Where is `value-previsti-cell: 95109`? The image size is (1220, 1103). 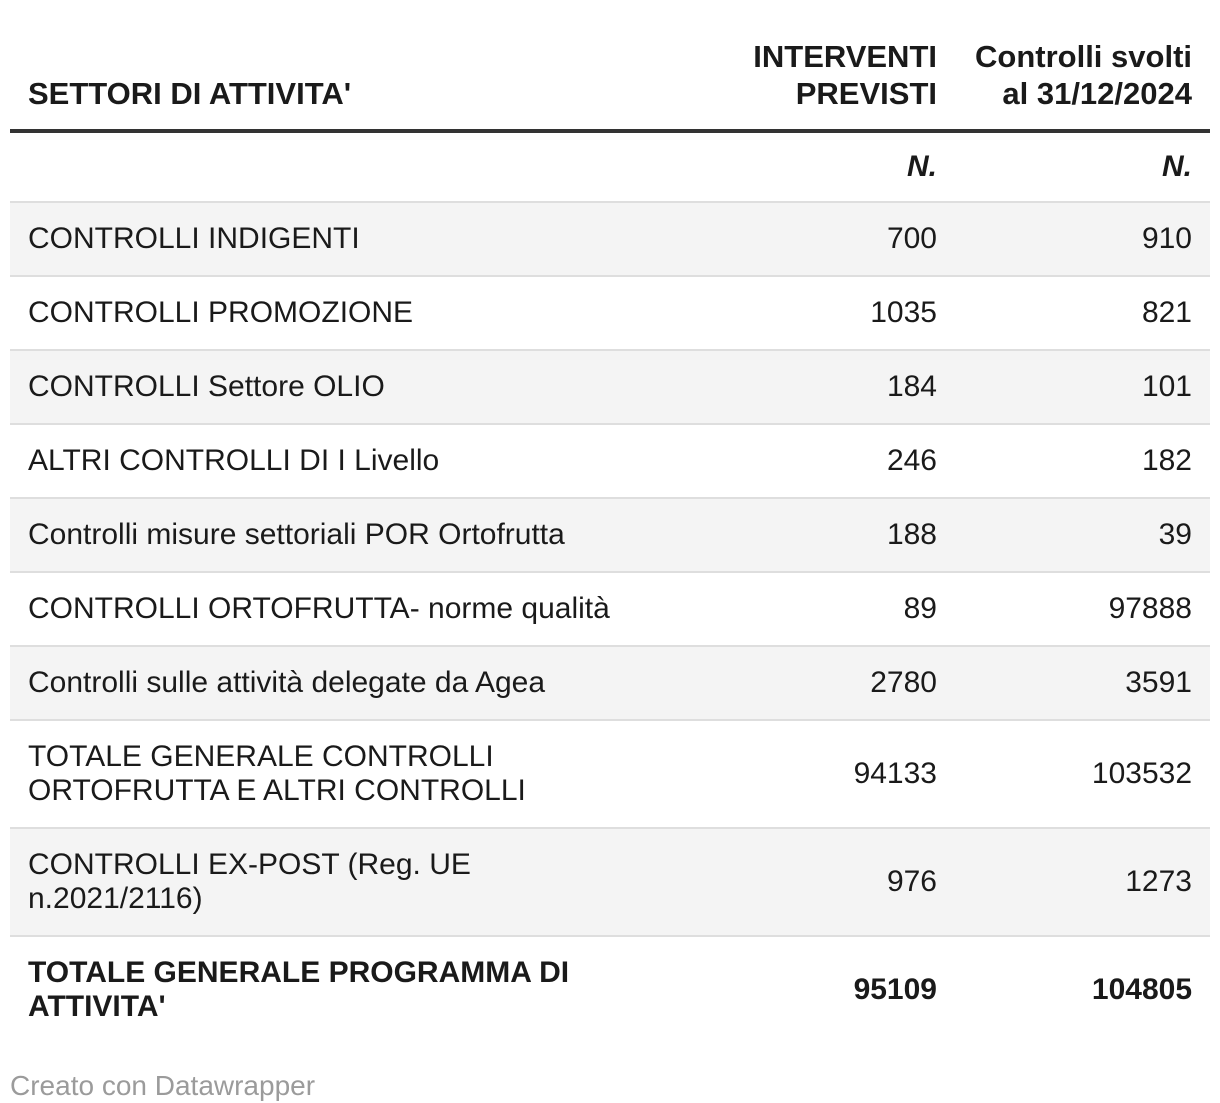
value-previsti-cell: 95109 is located at coordinates (810, 989).